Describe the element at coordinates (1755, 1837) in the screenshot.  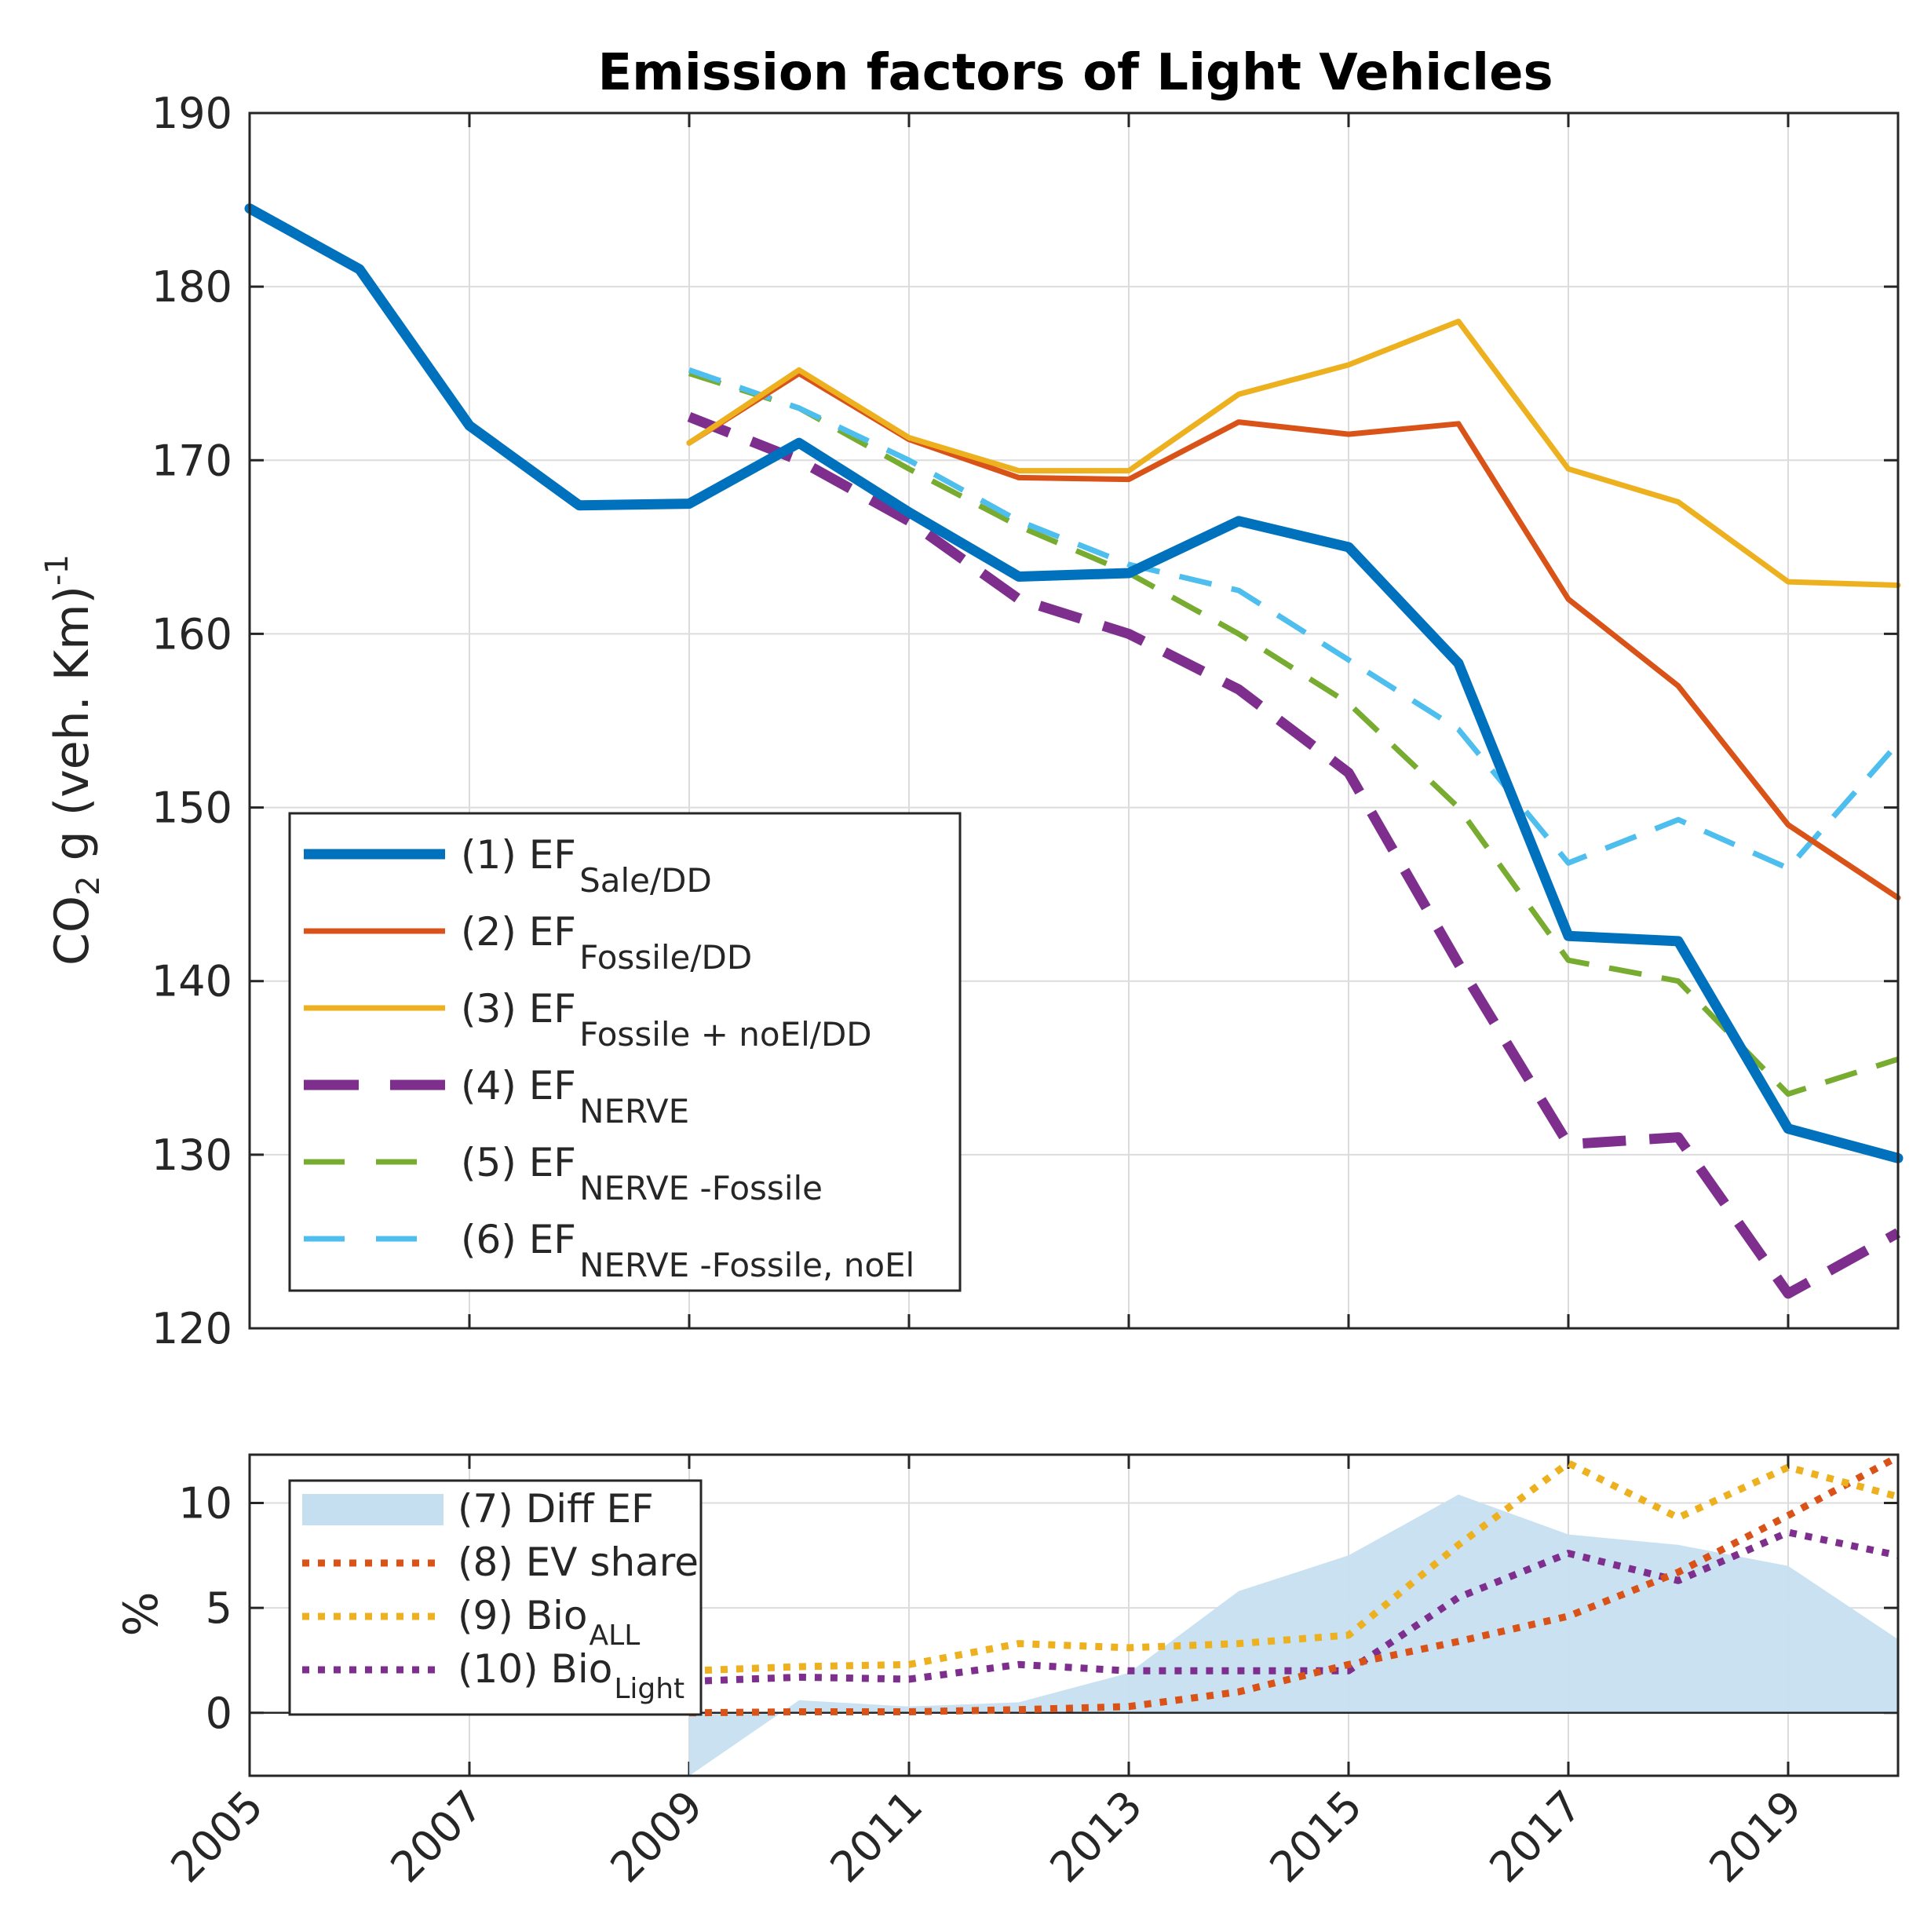
I see `bottom-x-tick-label: 2019` at that location.